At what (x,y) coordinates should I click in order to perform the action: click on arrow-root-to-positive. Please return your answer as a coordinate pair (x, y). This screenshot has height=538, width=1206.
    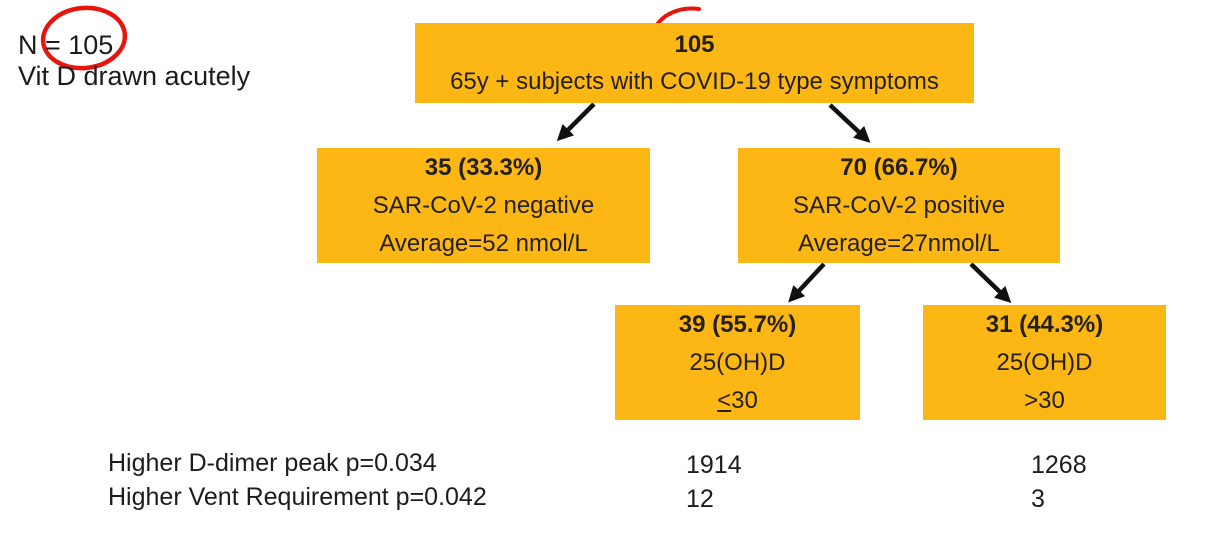
    Looking at the image, I should click on (849, 123).